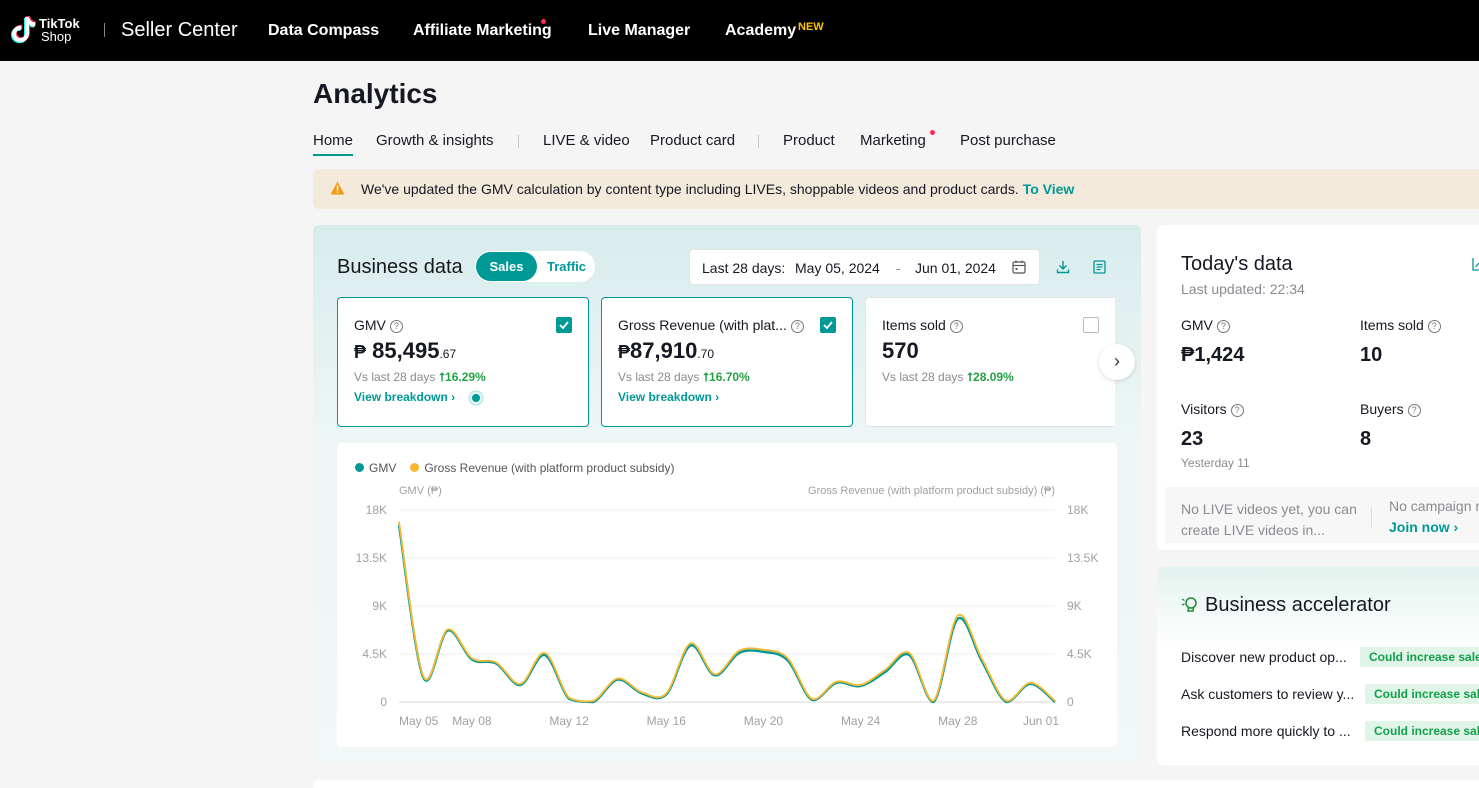 This screenshot has width=1479, height=788. I want to click on sales-traffic-toggle: Sales Traffic, so click(535, 266).